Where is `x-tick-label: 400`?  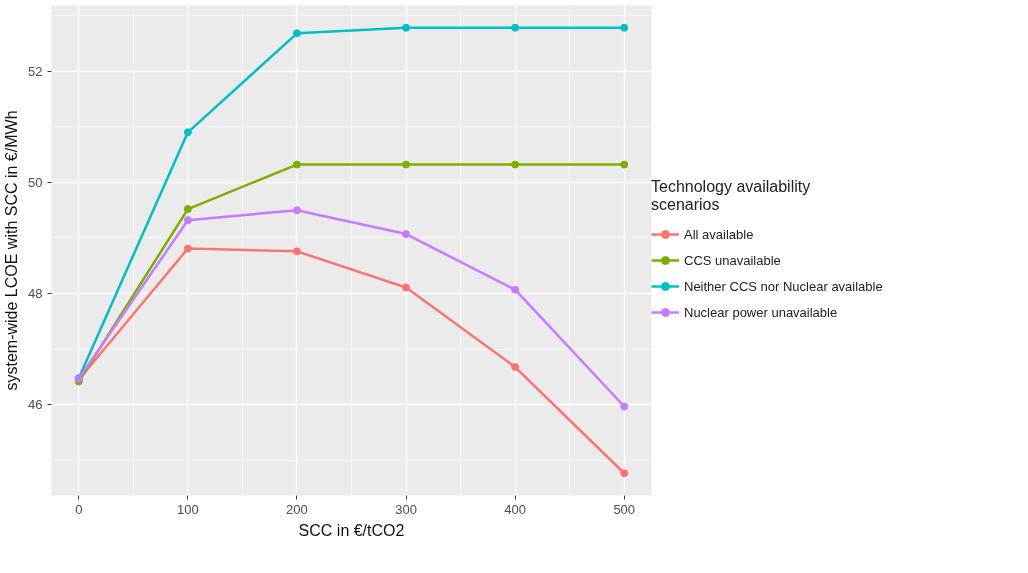
x-tick-label: 400 is located at coordinates (515, 509).